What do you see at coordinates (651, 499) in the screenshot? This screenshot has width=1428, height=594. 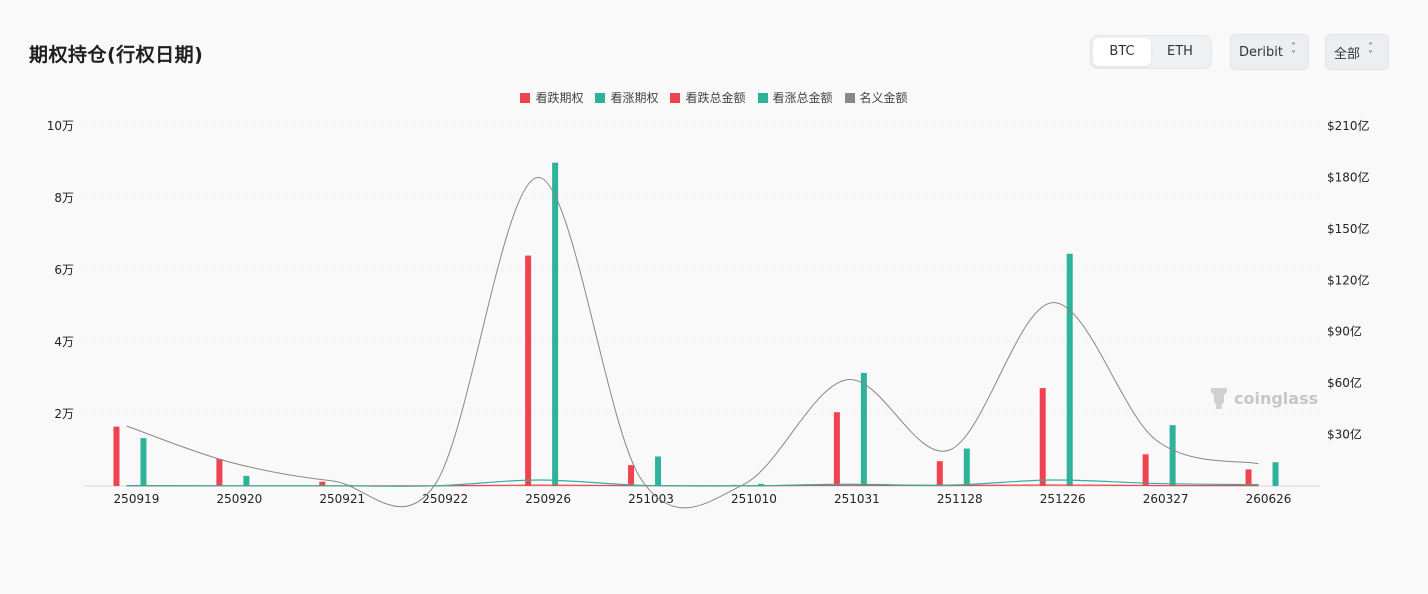 I see `x-tick-label: 251003` at bounding box center [651, 499].